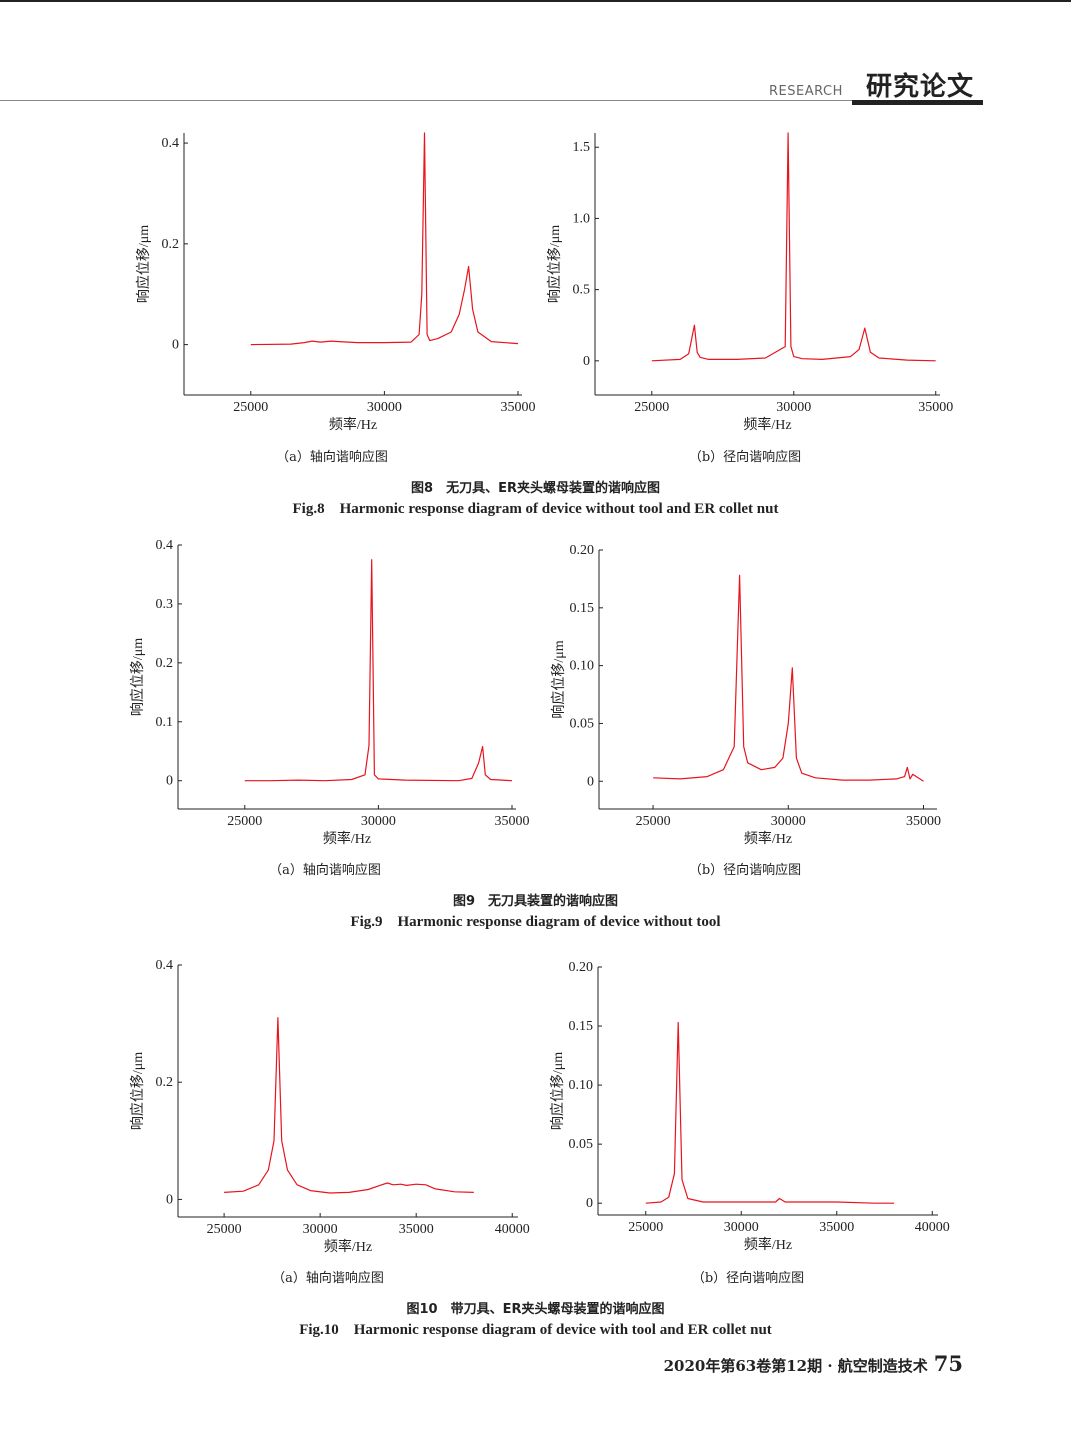 The height and width of the screenshot is (1454, 1071). What do you see at coordinates (806, 91) in the screenshot?
I see `research-label: RESEARCH` at bounding box center [806, 91].